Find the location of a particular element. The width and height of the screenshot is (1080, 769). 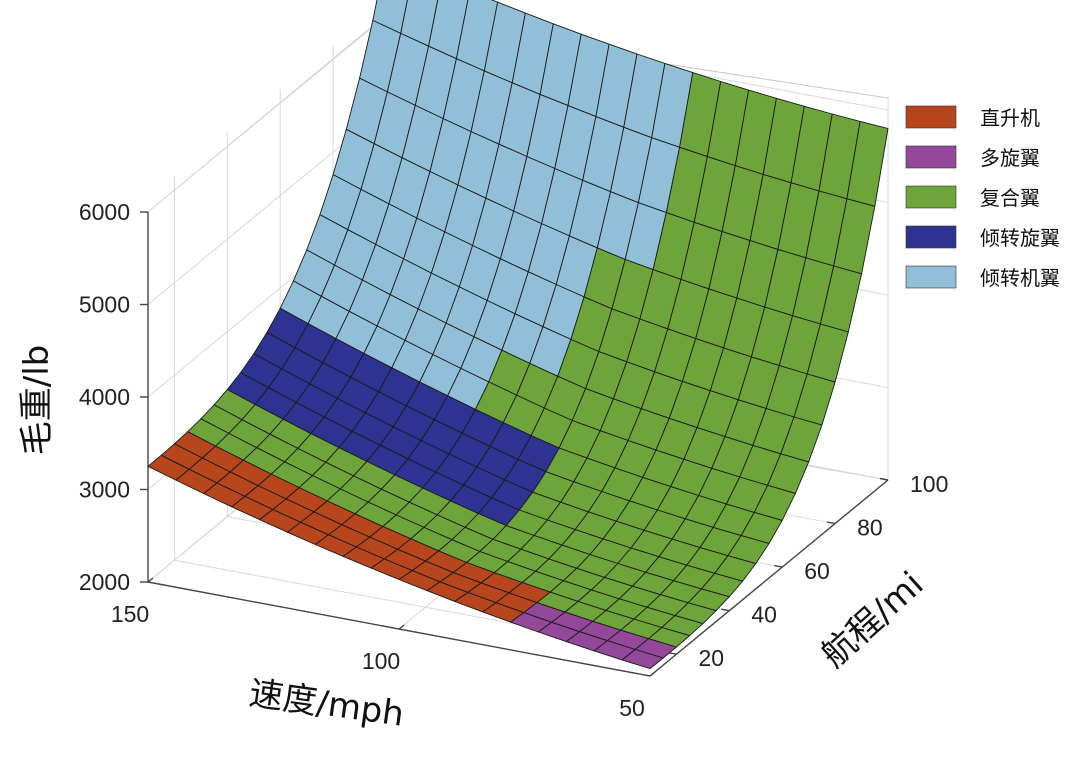

legend-label: 直升机 is located at coordinates (1010, 118).